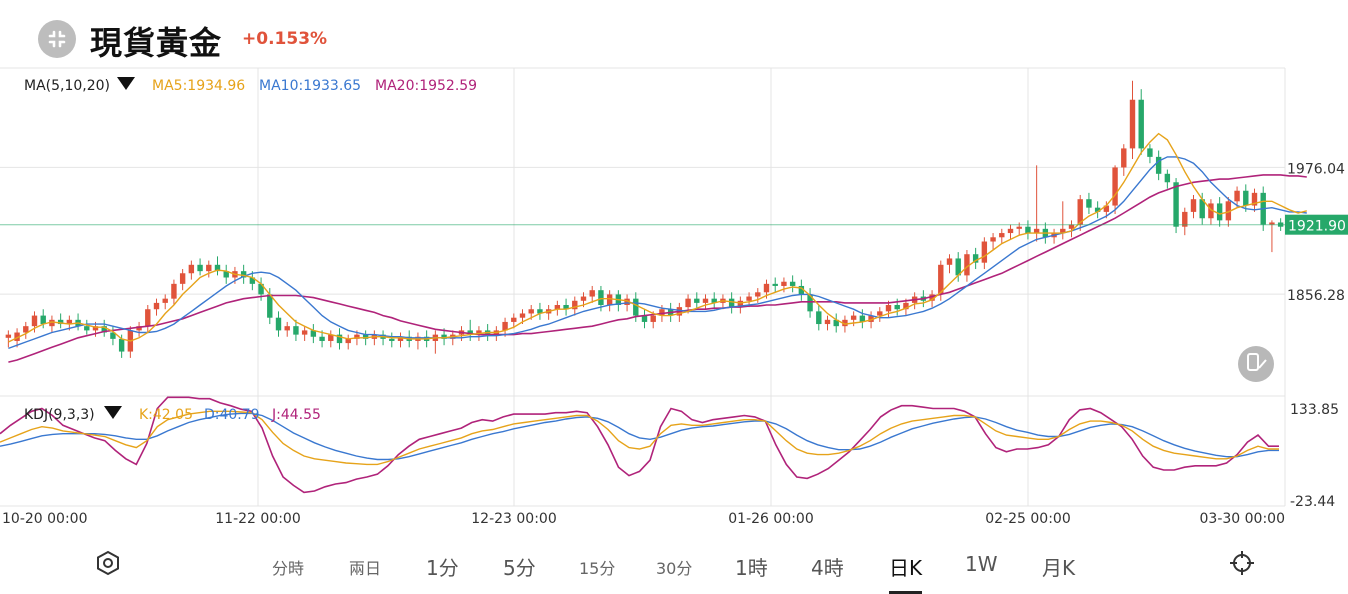 The image size is (1348, 594). Describe the element at coordinates (126, 83) in the screenshot. I see `ma-dropdown-triangle-icon` at that location.